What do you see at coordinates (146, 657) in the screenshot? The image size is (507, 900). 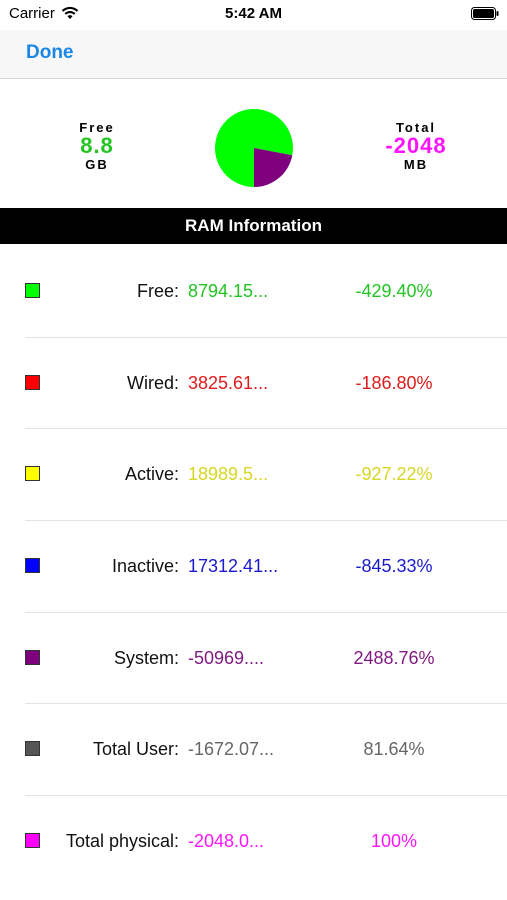 I see `row-label: System:` at bounding box center [146, 657].